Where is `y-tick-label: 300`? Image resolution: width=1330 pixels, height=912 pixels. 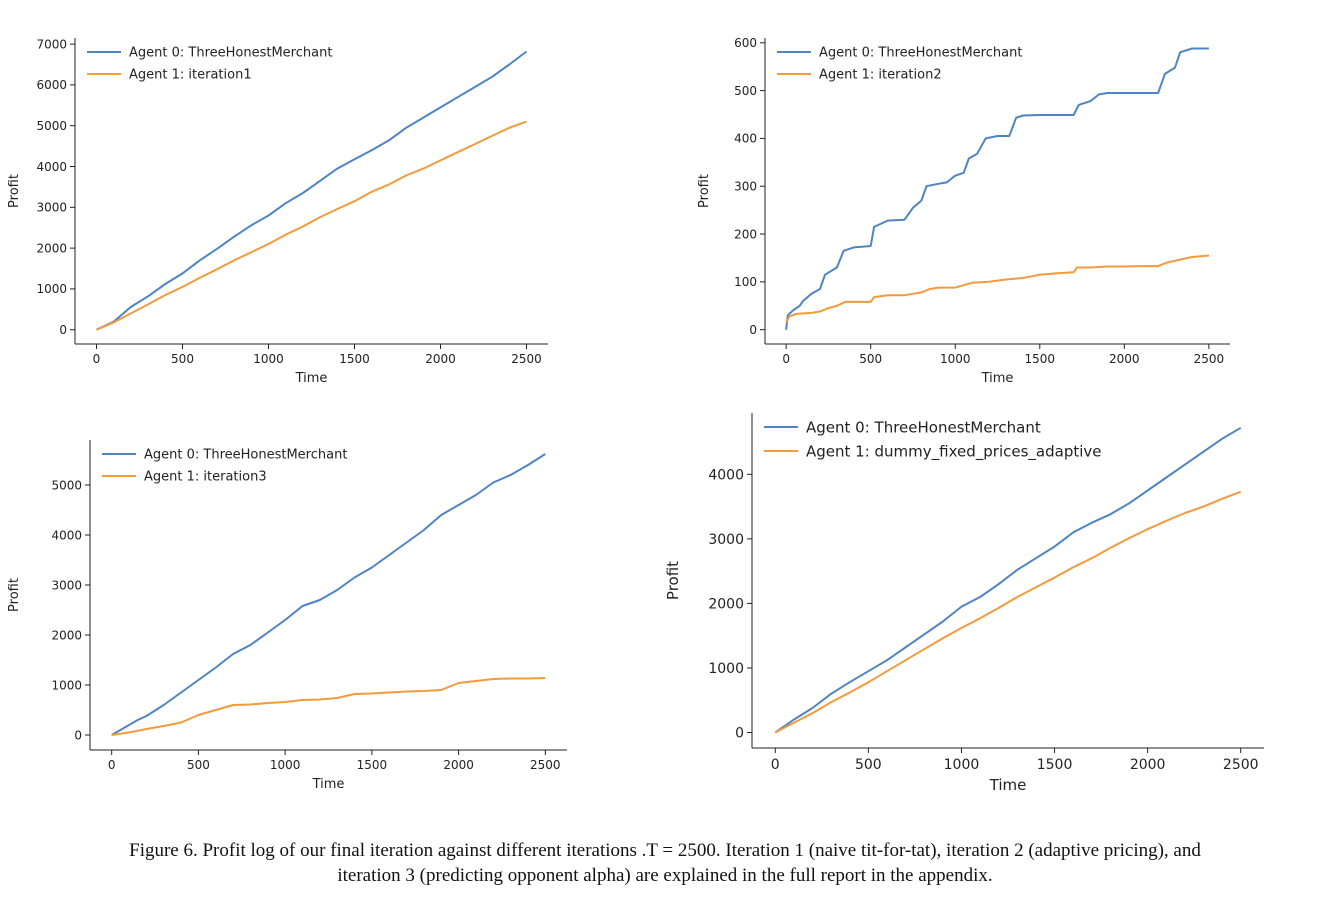
y-tick-label: 300 is located at coordinates (745, 187).